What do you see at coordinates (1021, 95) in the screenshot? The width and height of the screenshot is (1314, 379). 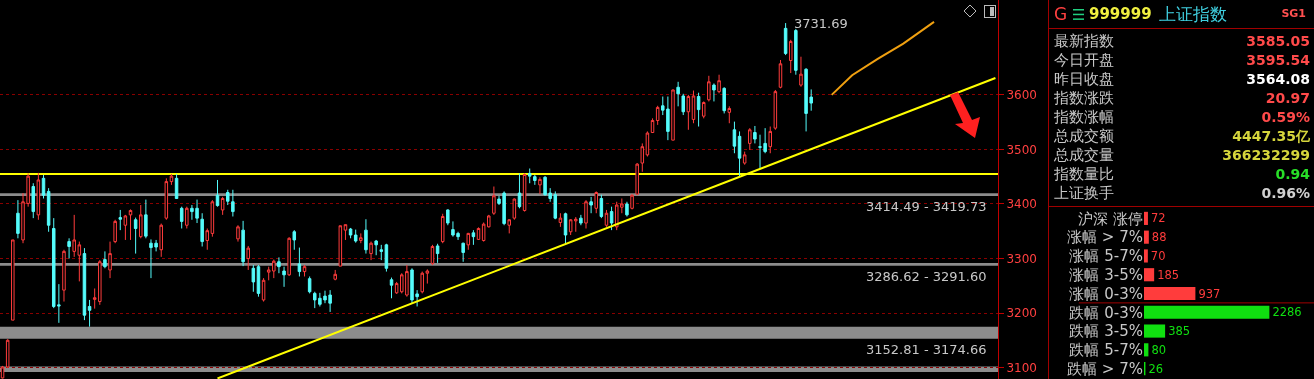 I see `y-tick-label: 3600` at bounding box center [1021, 95].